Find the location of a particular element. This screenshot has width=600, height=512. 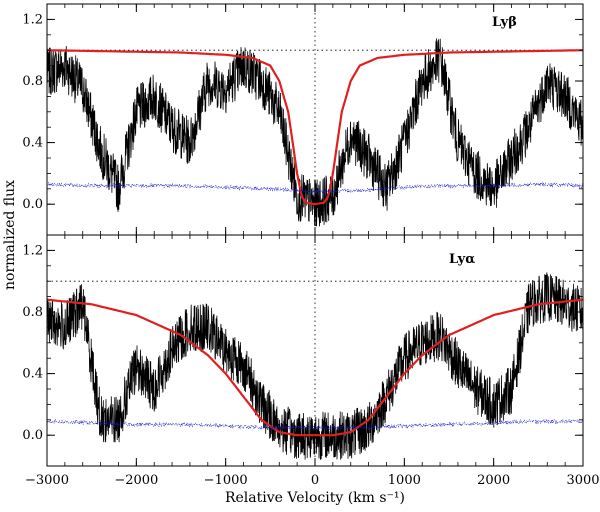

x-tick-label: 3000 is located at coordinates (582, 480).